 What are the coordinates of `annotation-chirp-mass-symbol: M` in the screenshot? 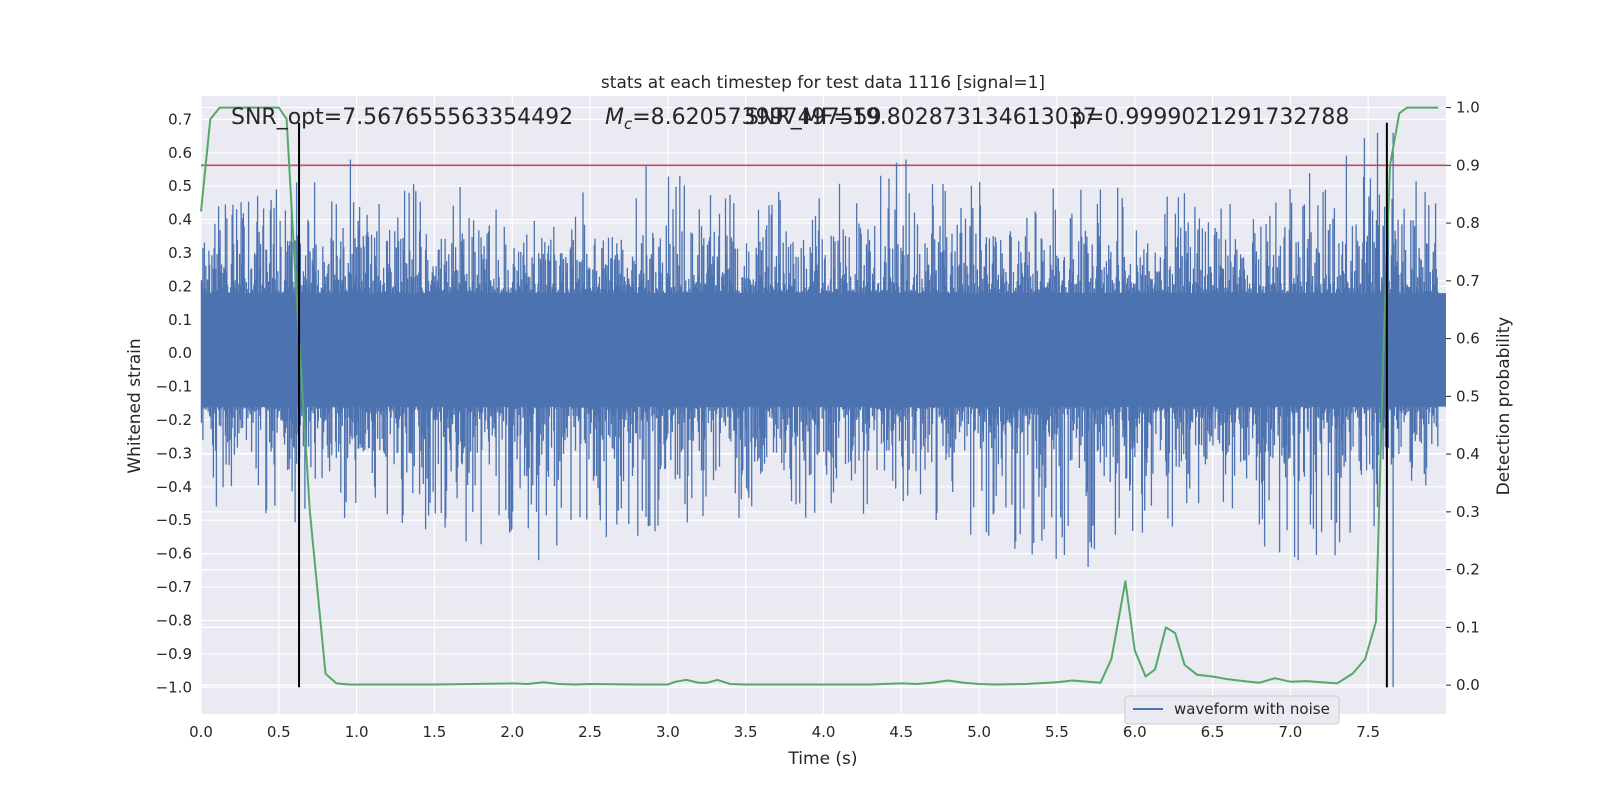 It's located at (614, 117).